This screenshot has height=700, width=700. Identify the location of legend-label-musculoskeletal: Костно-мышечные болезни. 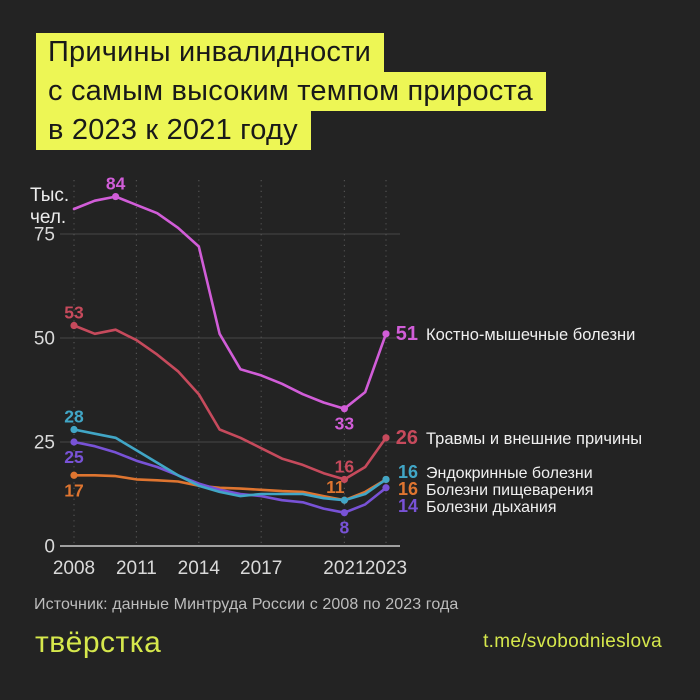
(530, 335).